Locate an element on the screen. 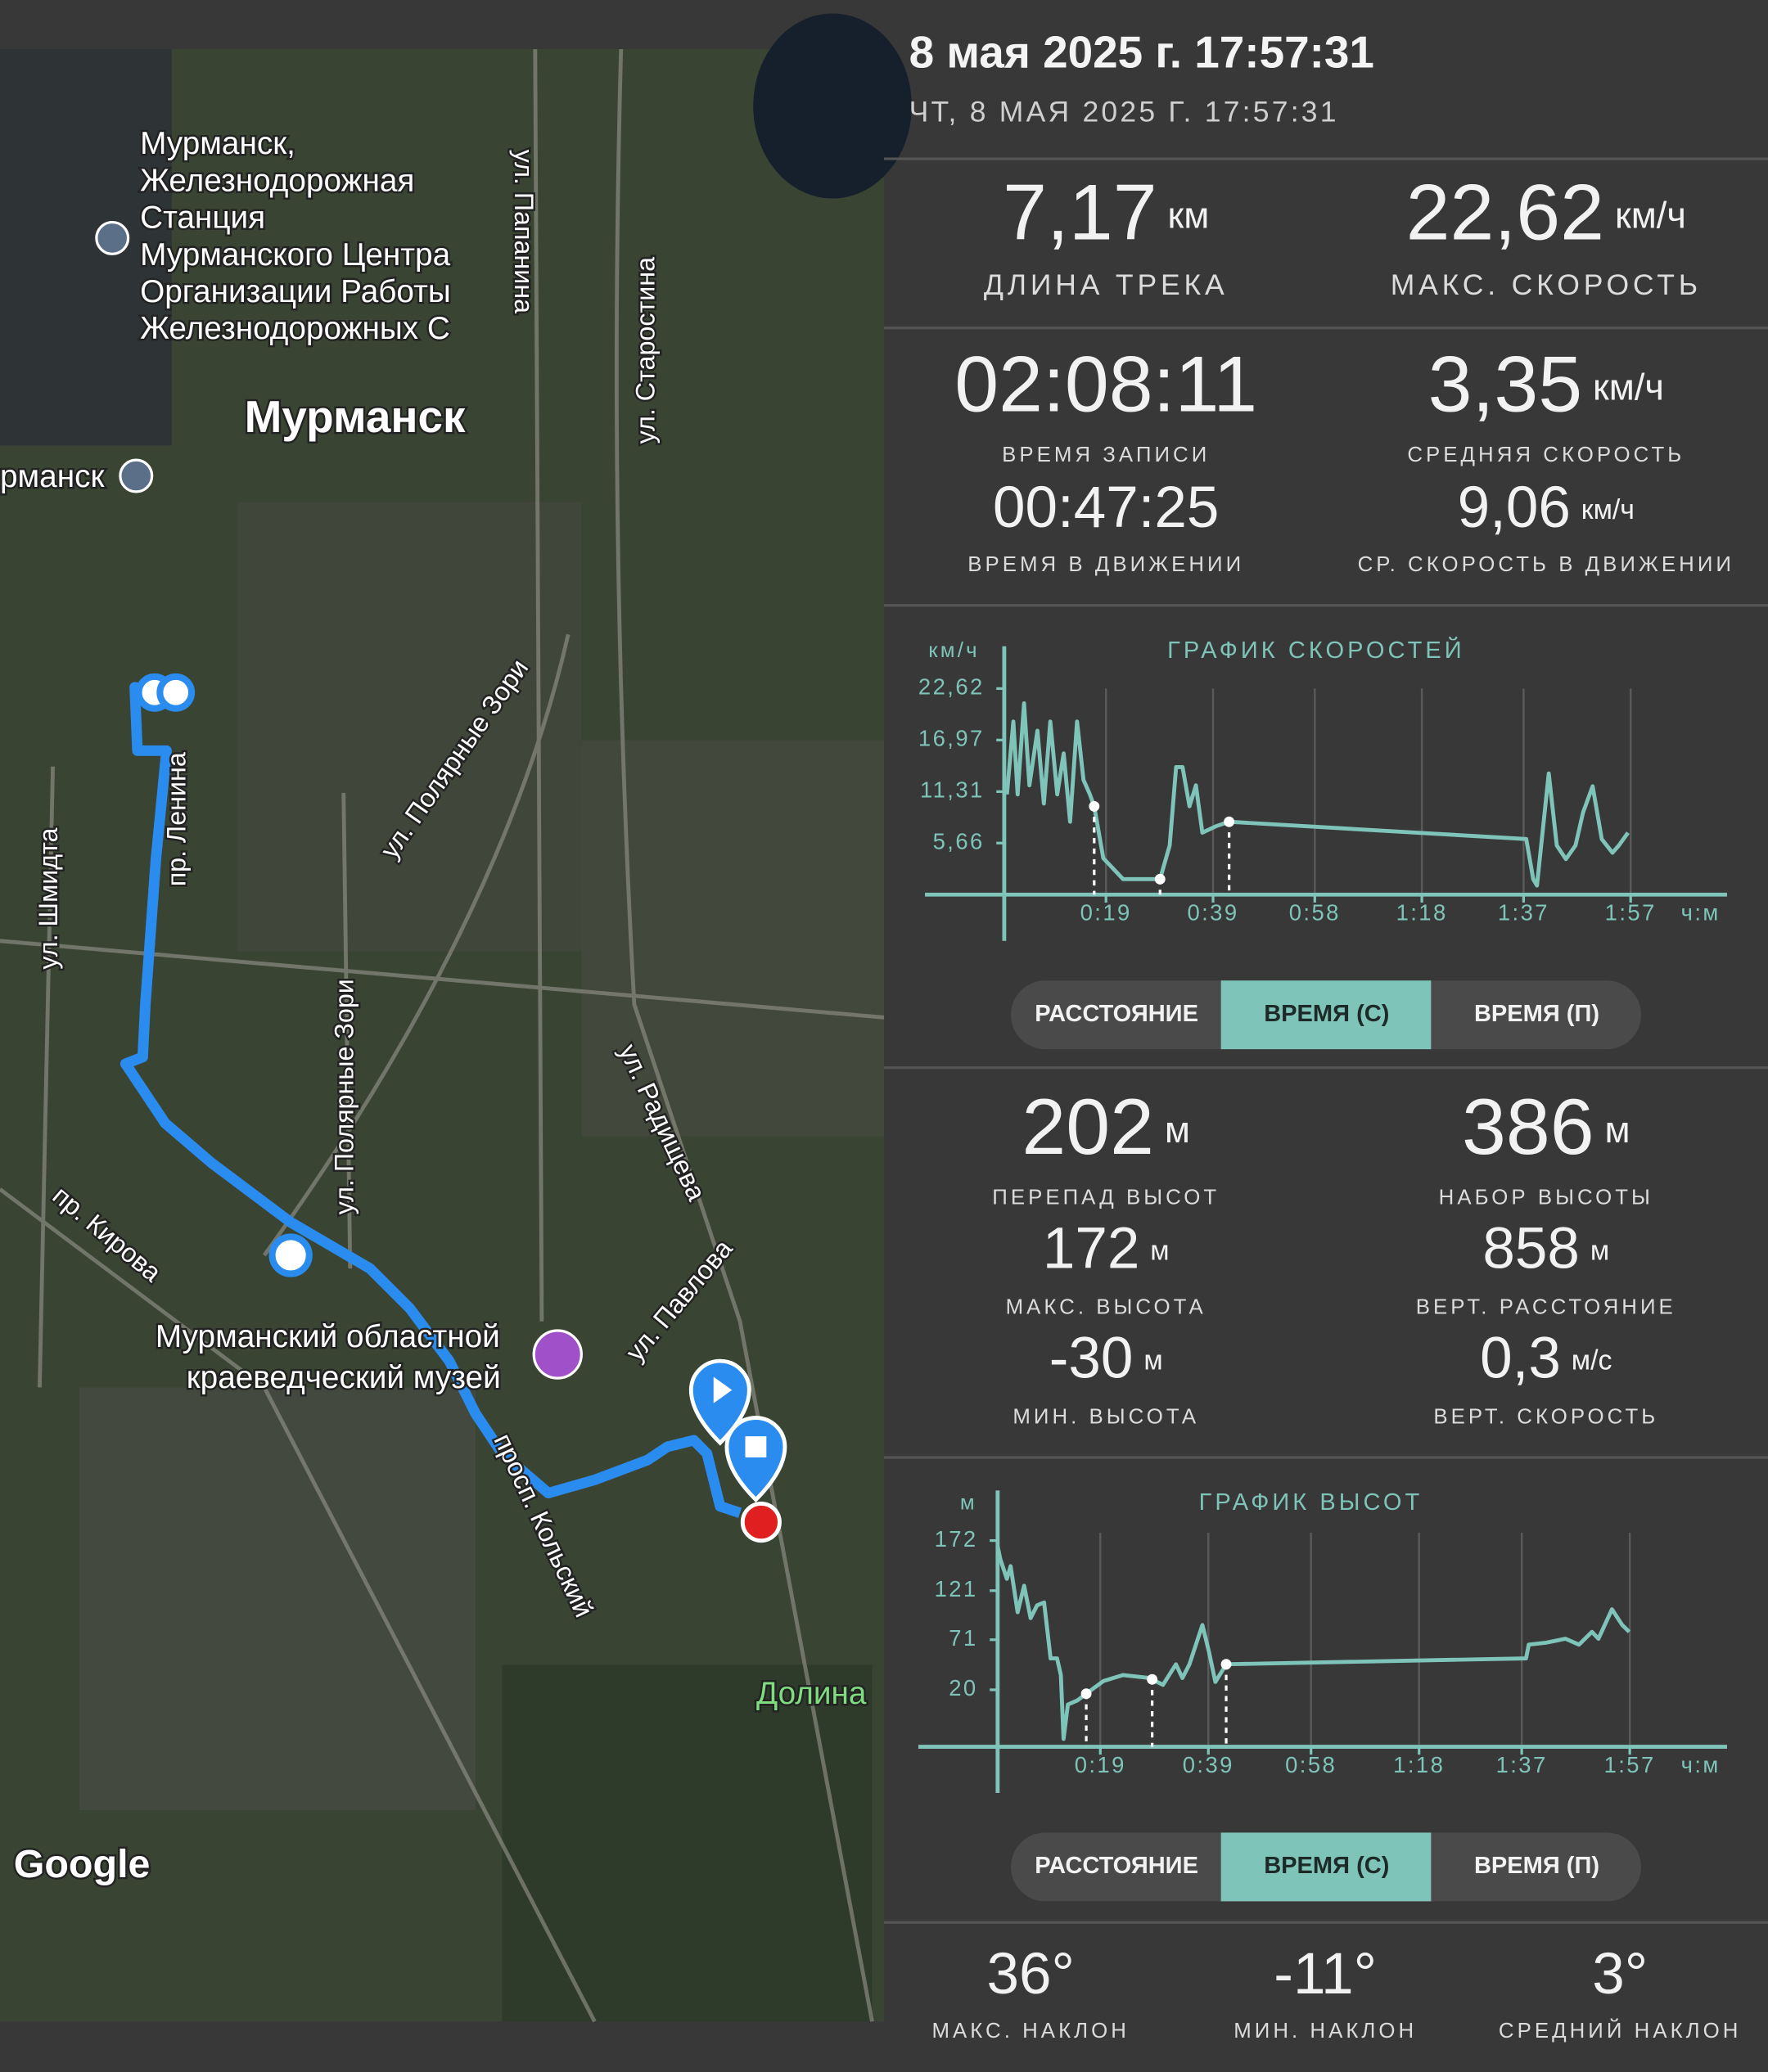  map-label: Мурманский областной is located at coordinates (328, 1336).